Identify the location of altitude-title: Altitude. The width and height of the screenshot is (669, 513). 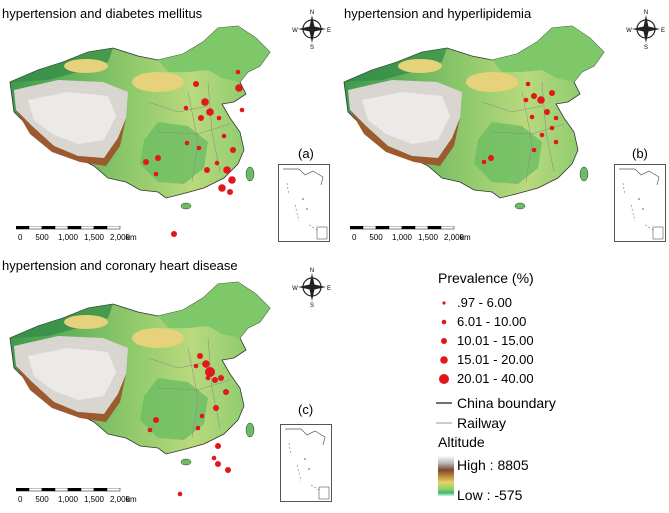
(461, 442).